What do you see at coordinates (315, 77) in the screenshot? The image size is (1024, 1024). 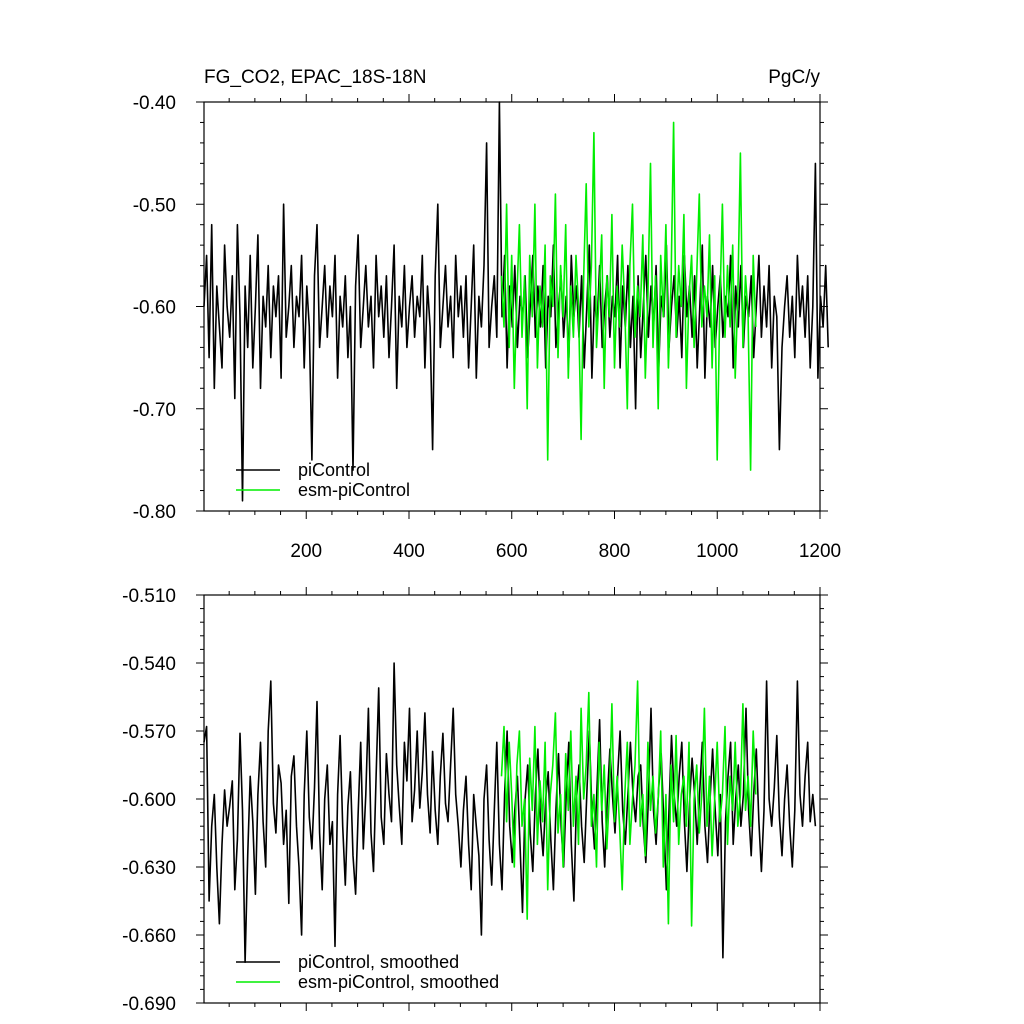 I see `chart-title: FG_CO2, EPAC_18S-18N` at bounding box center [315, 77].